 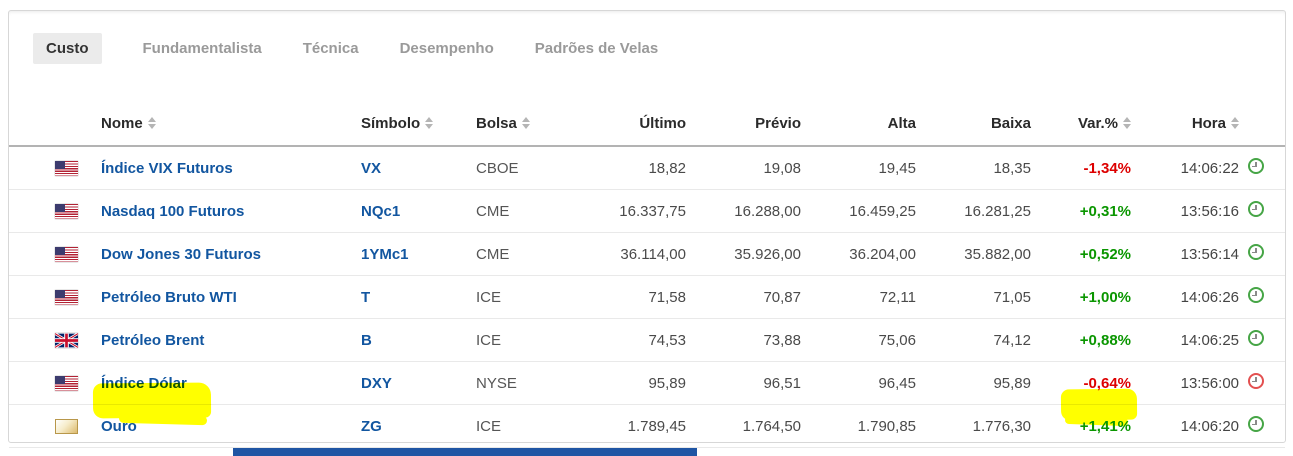 What do you see at coordinates (122, 123) in the screenshot?
I see `column-label: Nome` at bounding box center [122, 123].